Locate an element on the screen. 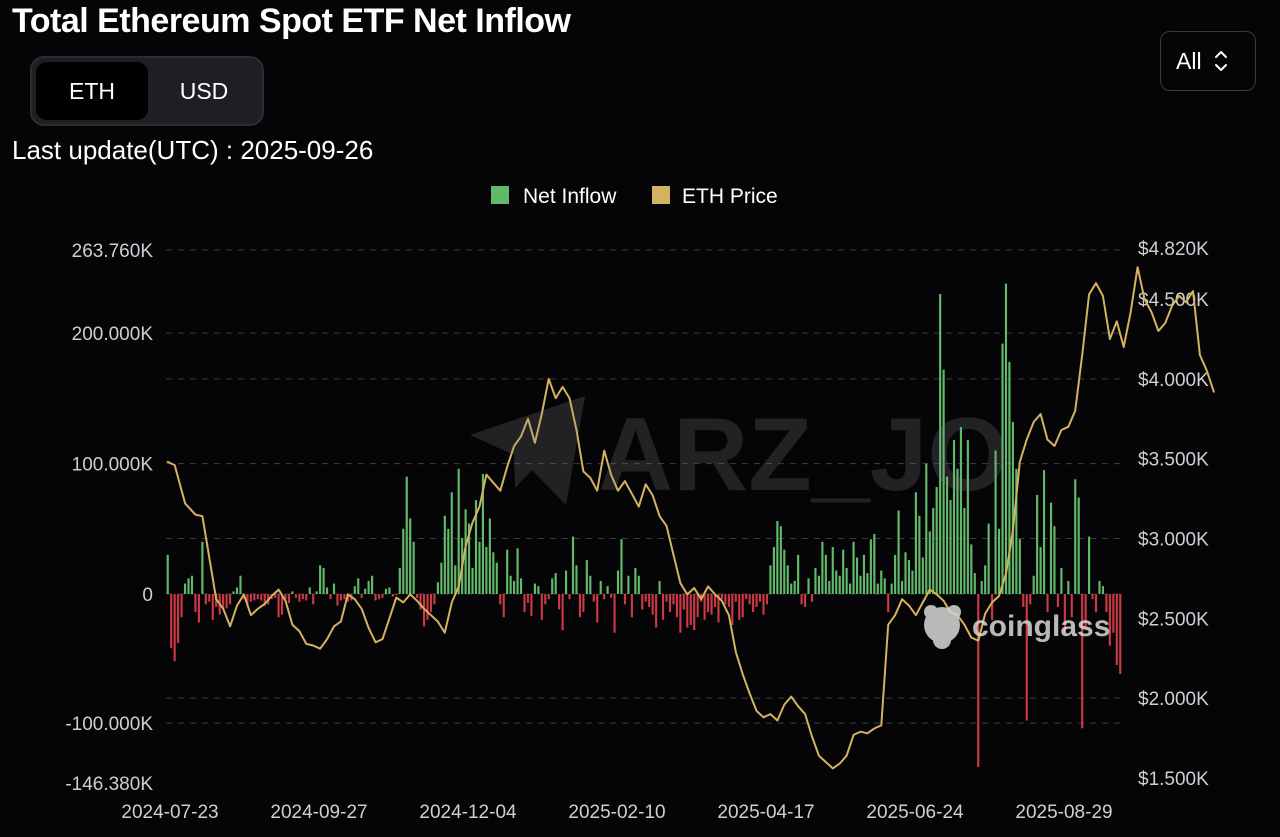  legend-label-net-inflow: Net Inflow is located at coordinates (570, 196).